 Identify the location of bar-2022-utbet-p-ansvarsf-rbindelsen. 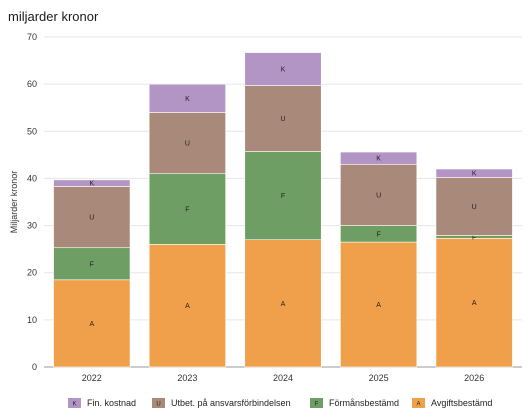
(92, 217).